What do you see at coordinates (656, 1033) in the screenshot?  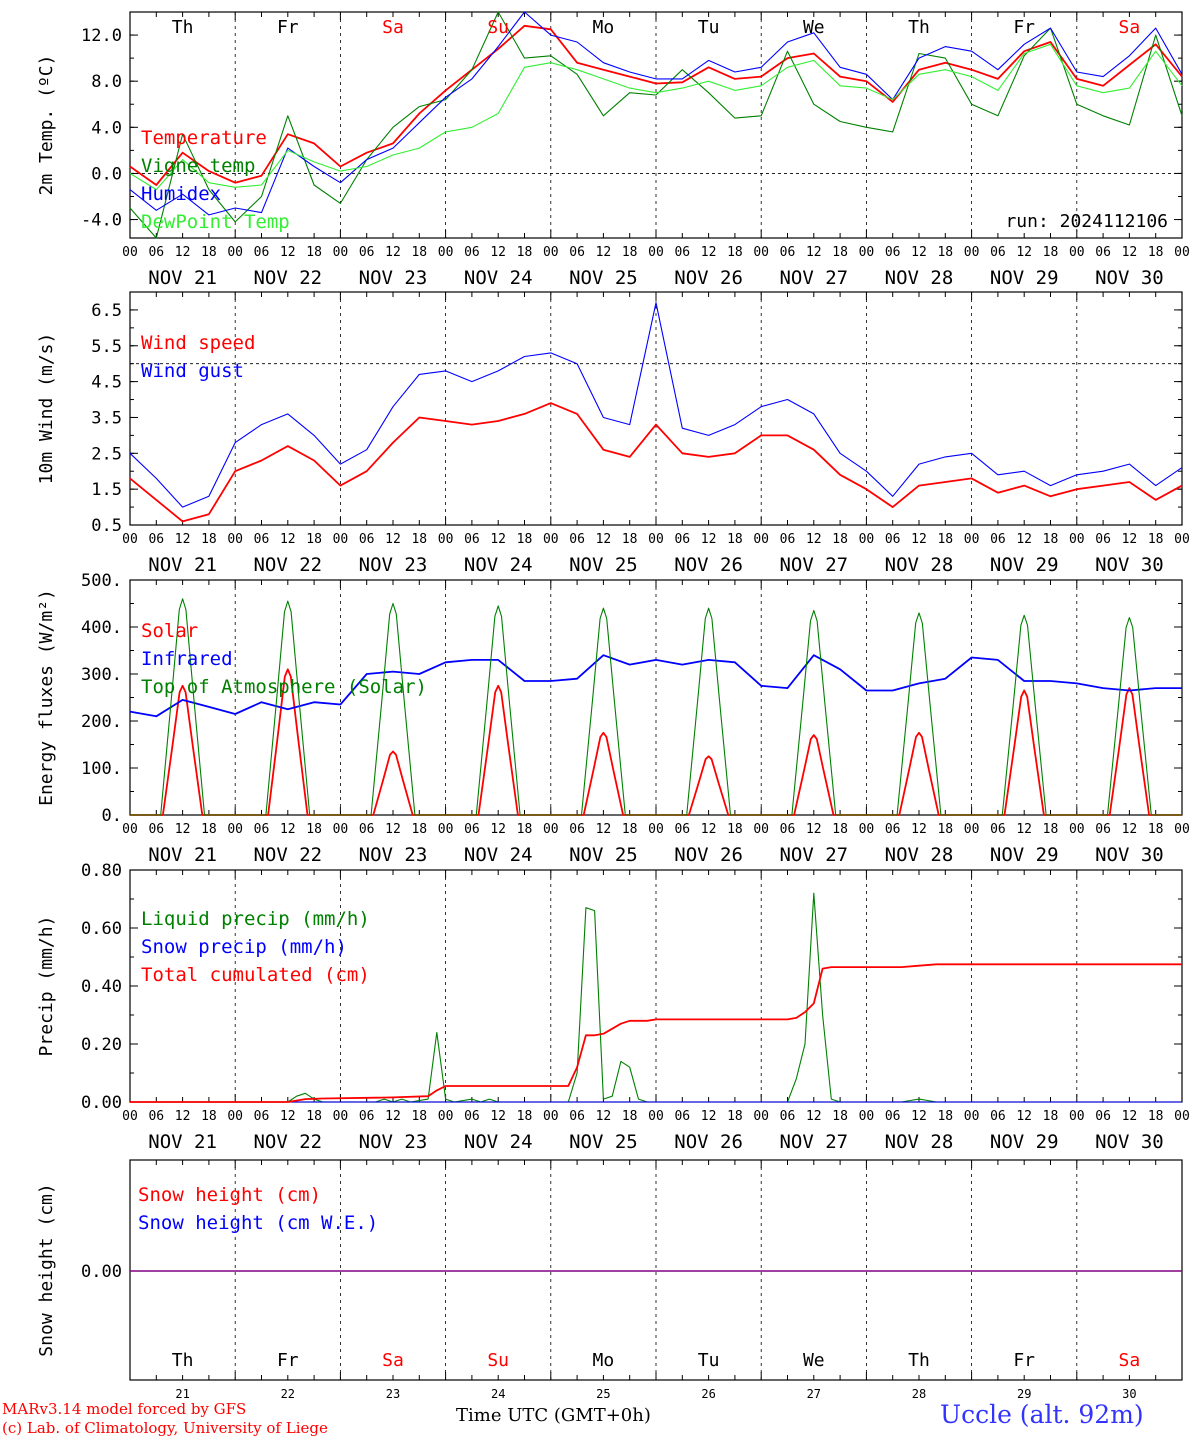 I see `series-line-total-cumulated-cm-` at bounding box center [656, 1033].